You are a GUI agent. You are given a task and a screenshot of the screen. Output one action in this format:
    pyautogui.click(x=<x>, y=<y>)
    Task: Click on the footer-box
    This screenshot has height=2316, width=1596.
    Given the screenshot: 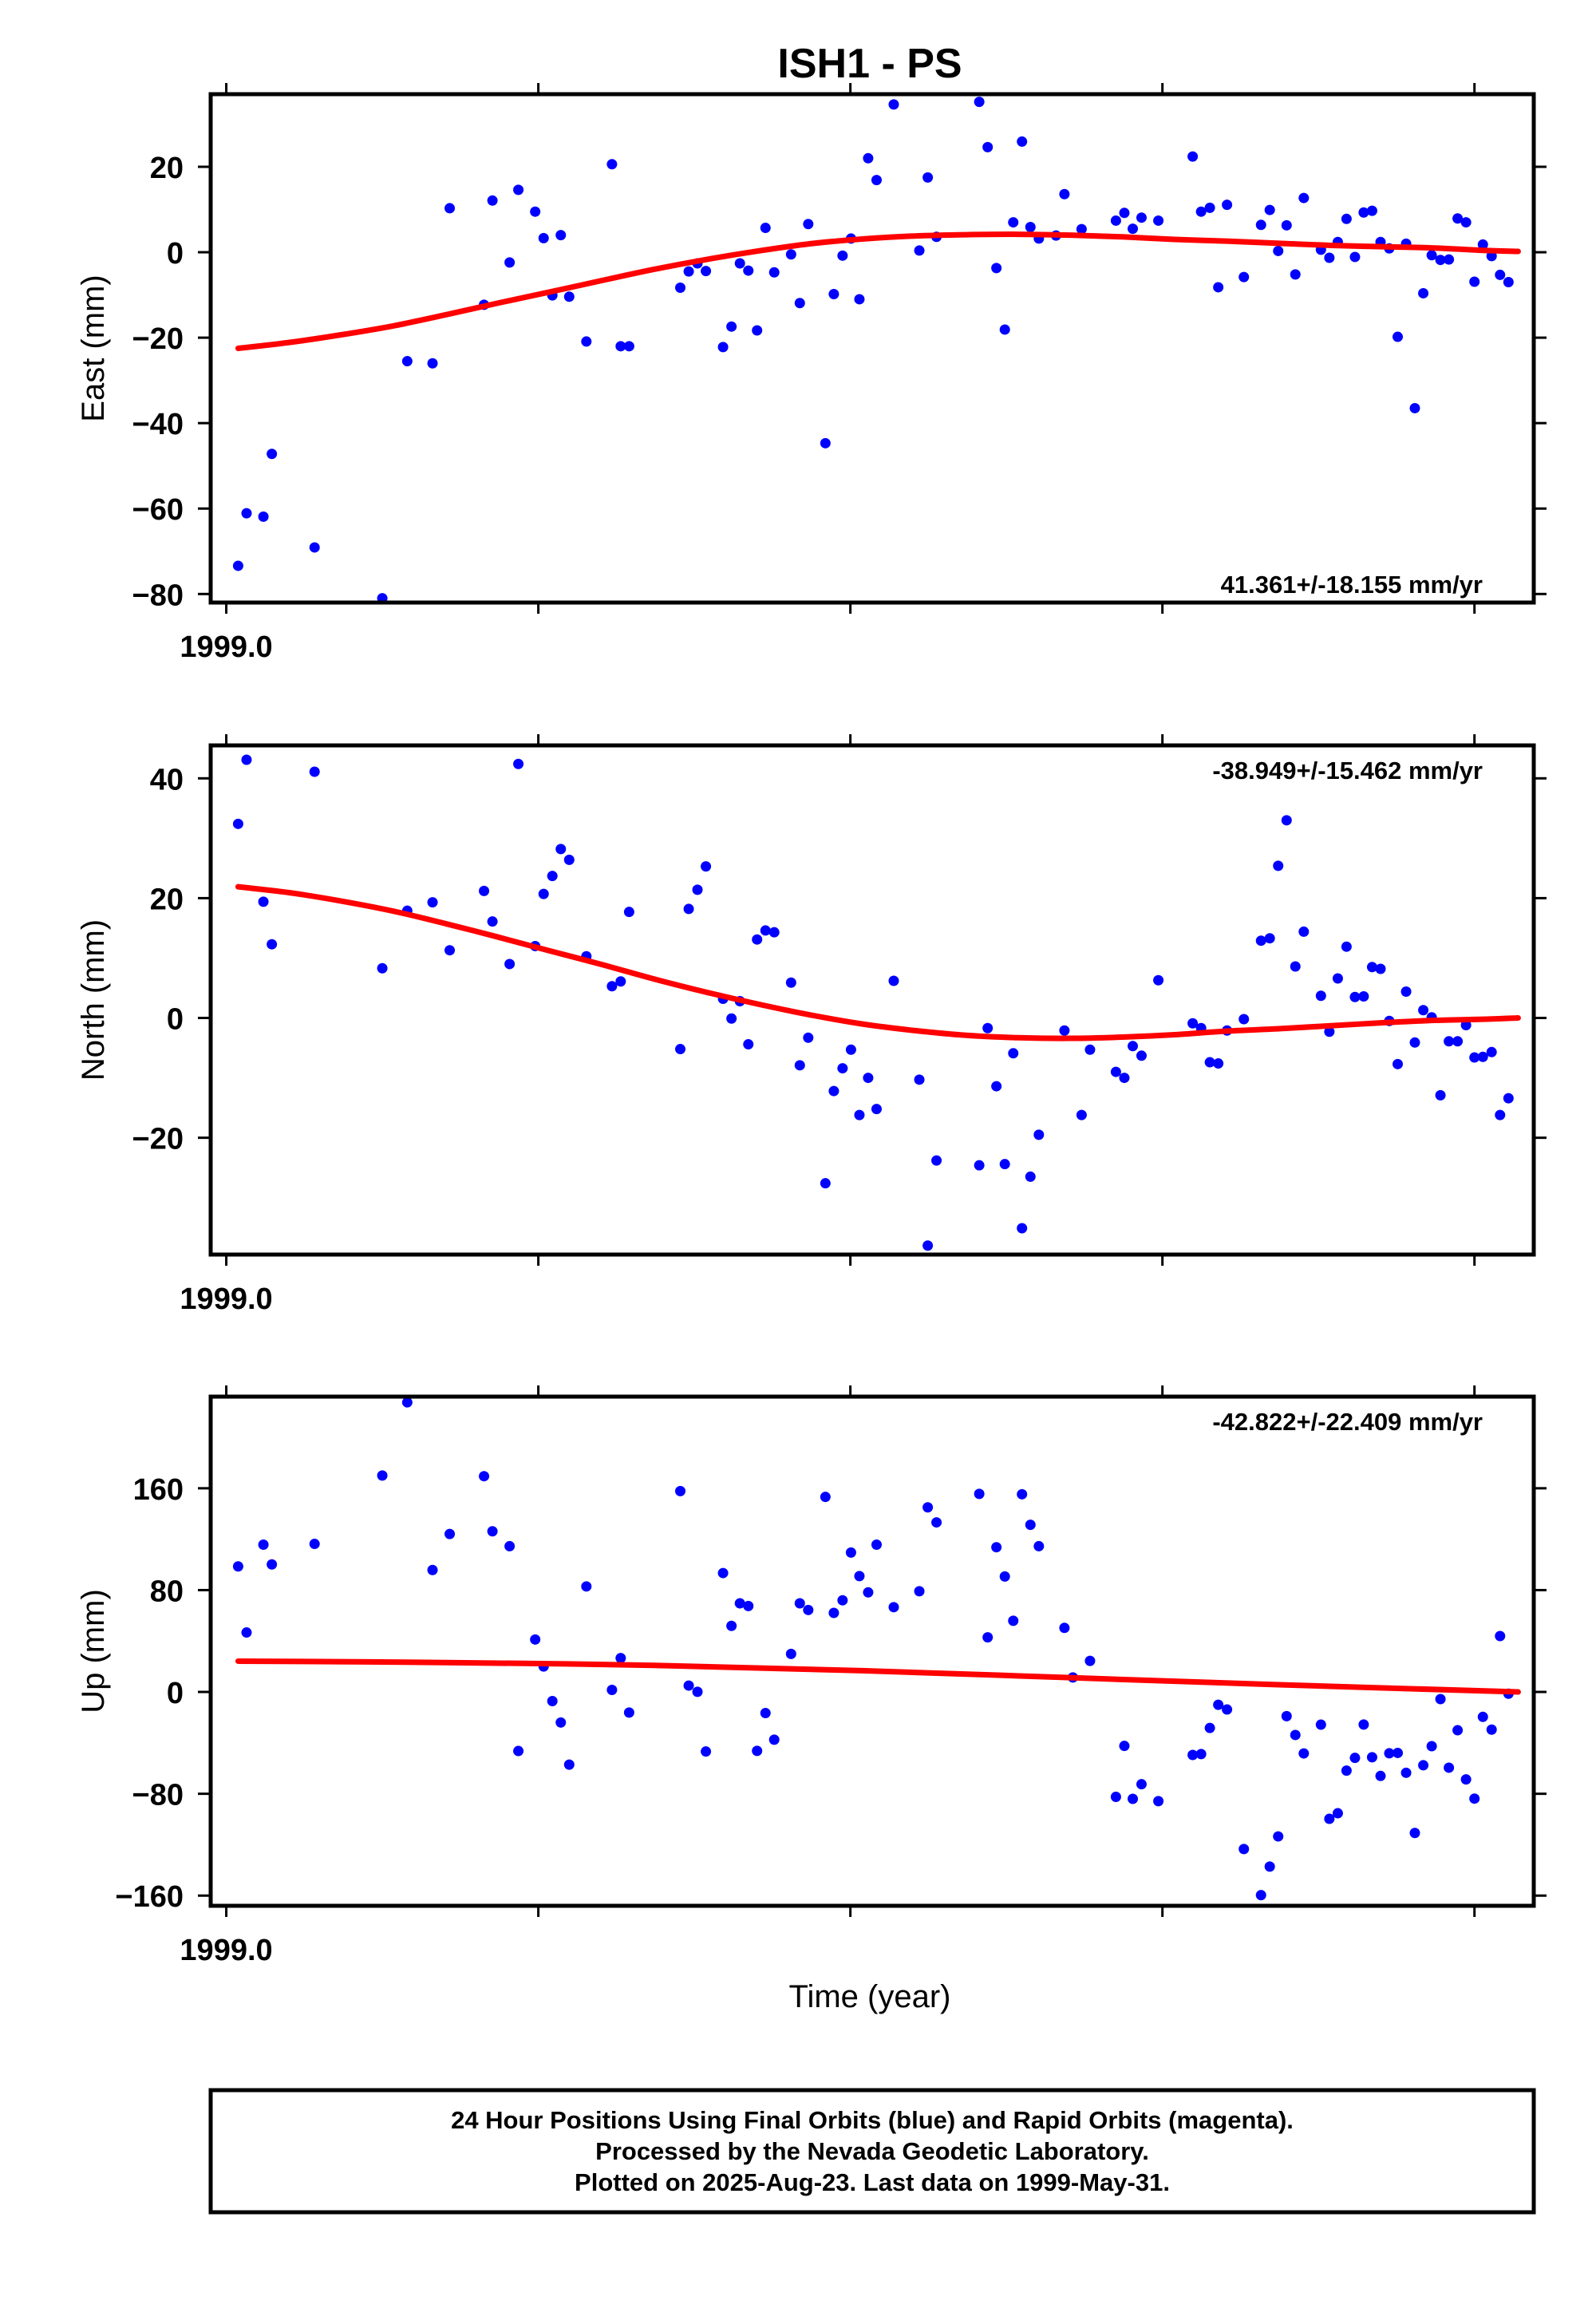 What is the action you would take?
    pyautogui.click(x=872, y=2151)
    